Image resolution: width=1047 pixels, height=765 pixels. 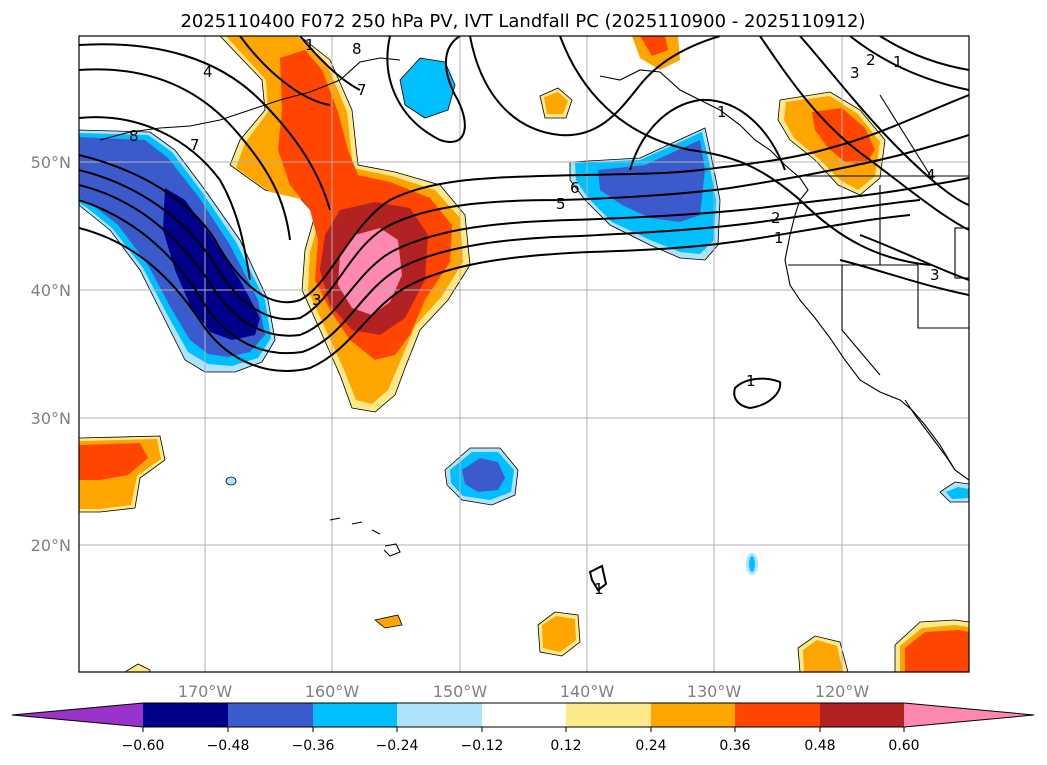 I want to click on negative-anomaly-coast-inner, so click(x=957, y=493).